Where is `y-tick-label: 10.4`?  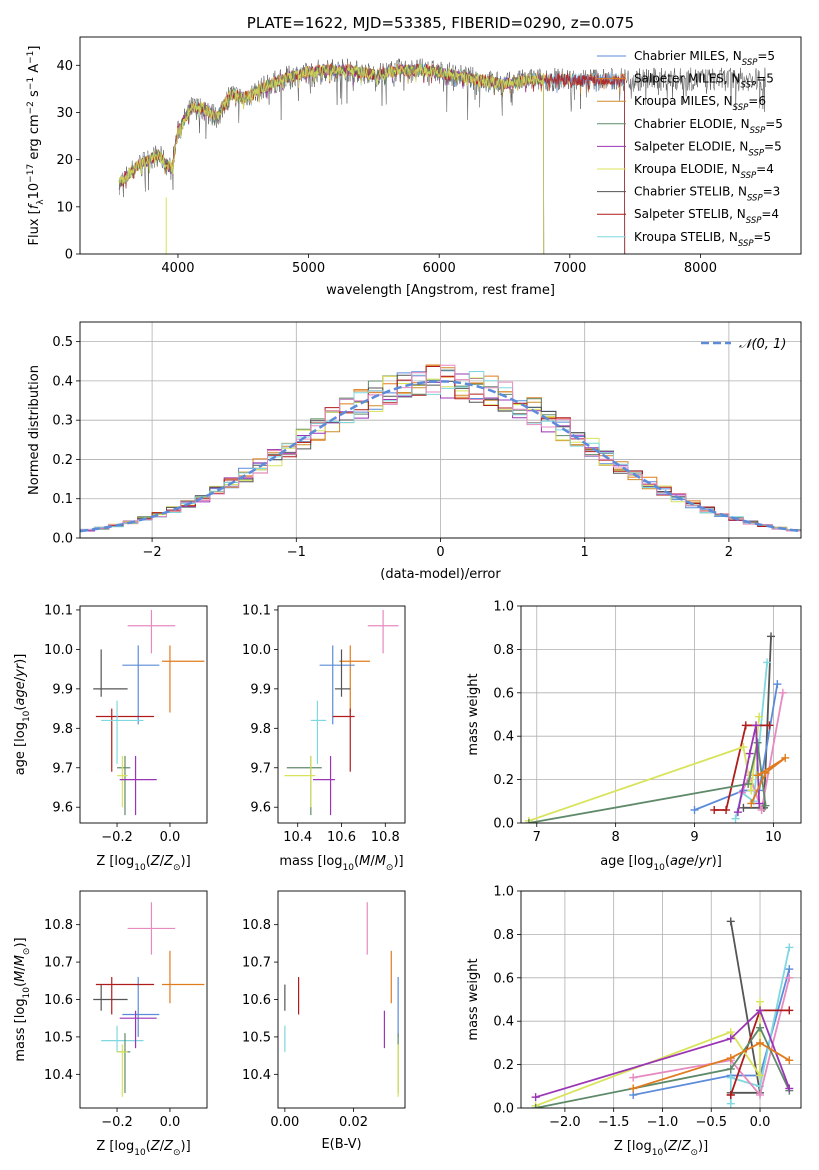
y-tick-label: 10.4 is located at coordinates (256, 1075).